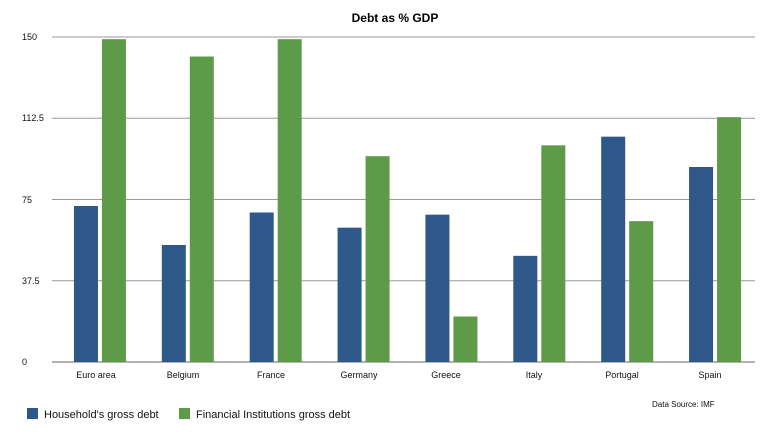  What do you see at coordinates (729, 240) in the screenshot?
I see `bar-financial-spain` at bounding box center [729, 240].